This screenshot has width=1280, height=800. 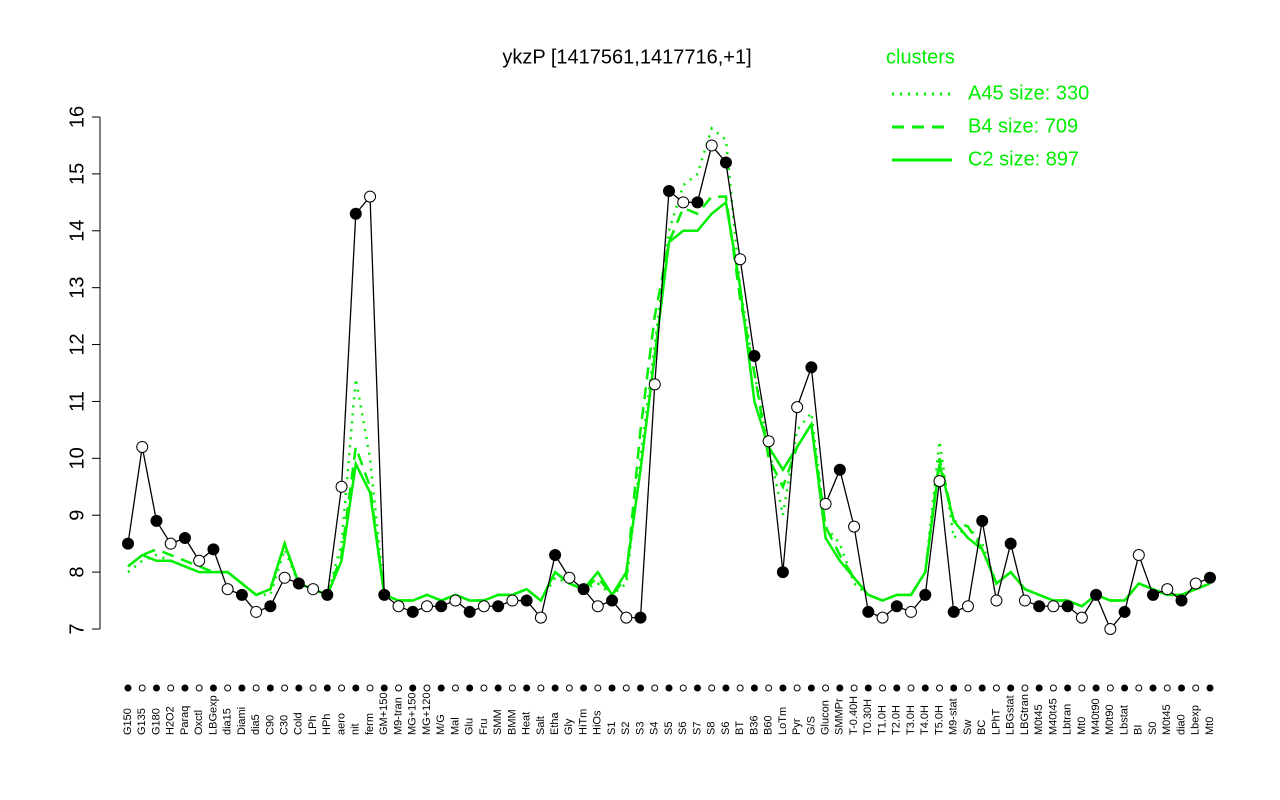 I want to click on x-tick-label: S7, so click(x=697, y=728).